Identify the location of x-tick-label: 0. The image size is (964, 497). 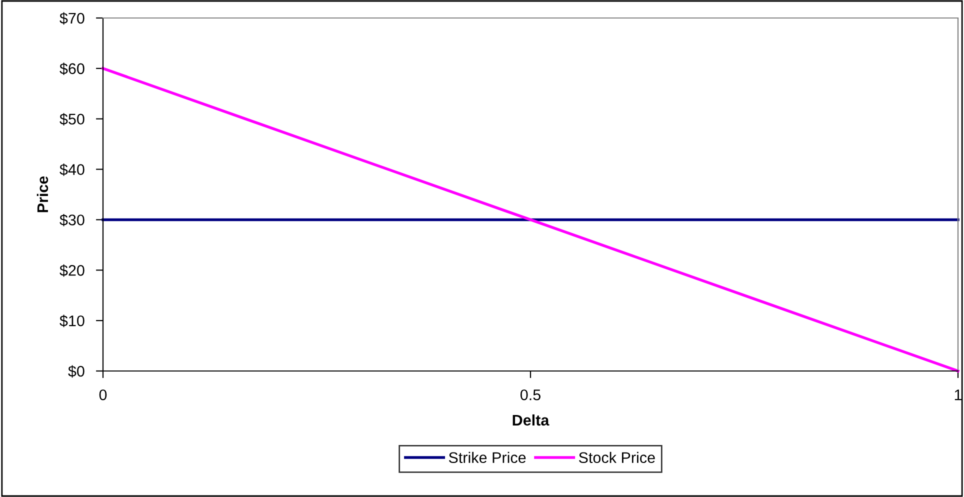
(103, 394).